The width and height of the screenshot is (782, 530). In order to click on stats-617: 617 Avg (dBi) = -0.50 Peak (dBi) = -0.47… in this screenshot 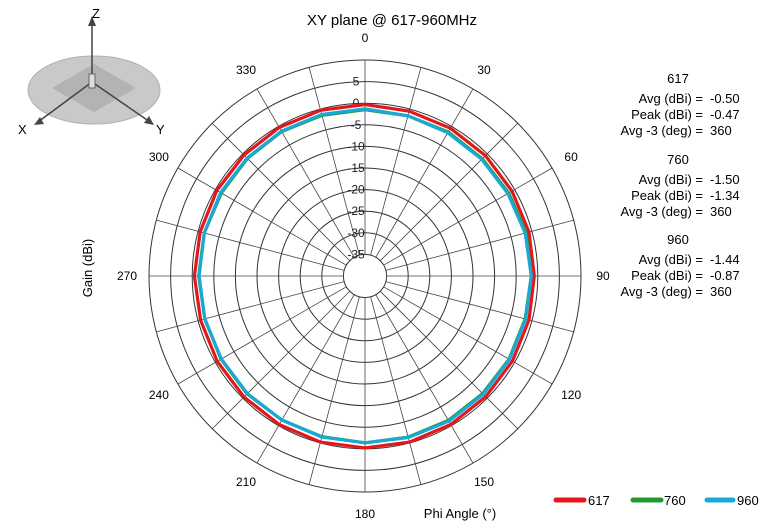, I will do `click(679, 104)`.